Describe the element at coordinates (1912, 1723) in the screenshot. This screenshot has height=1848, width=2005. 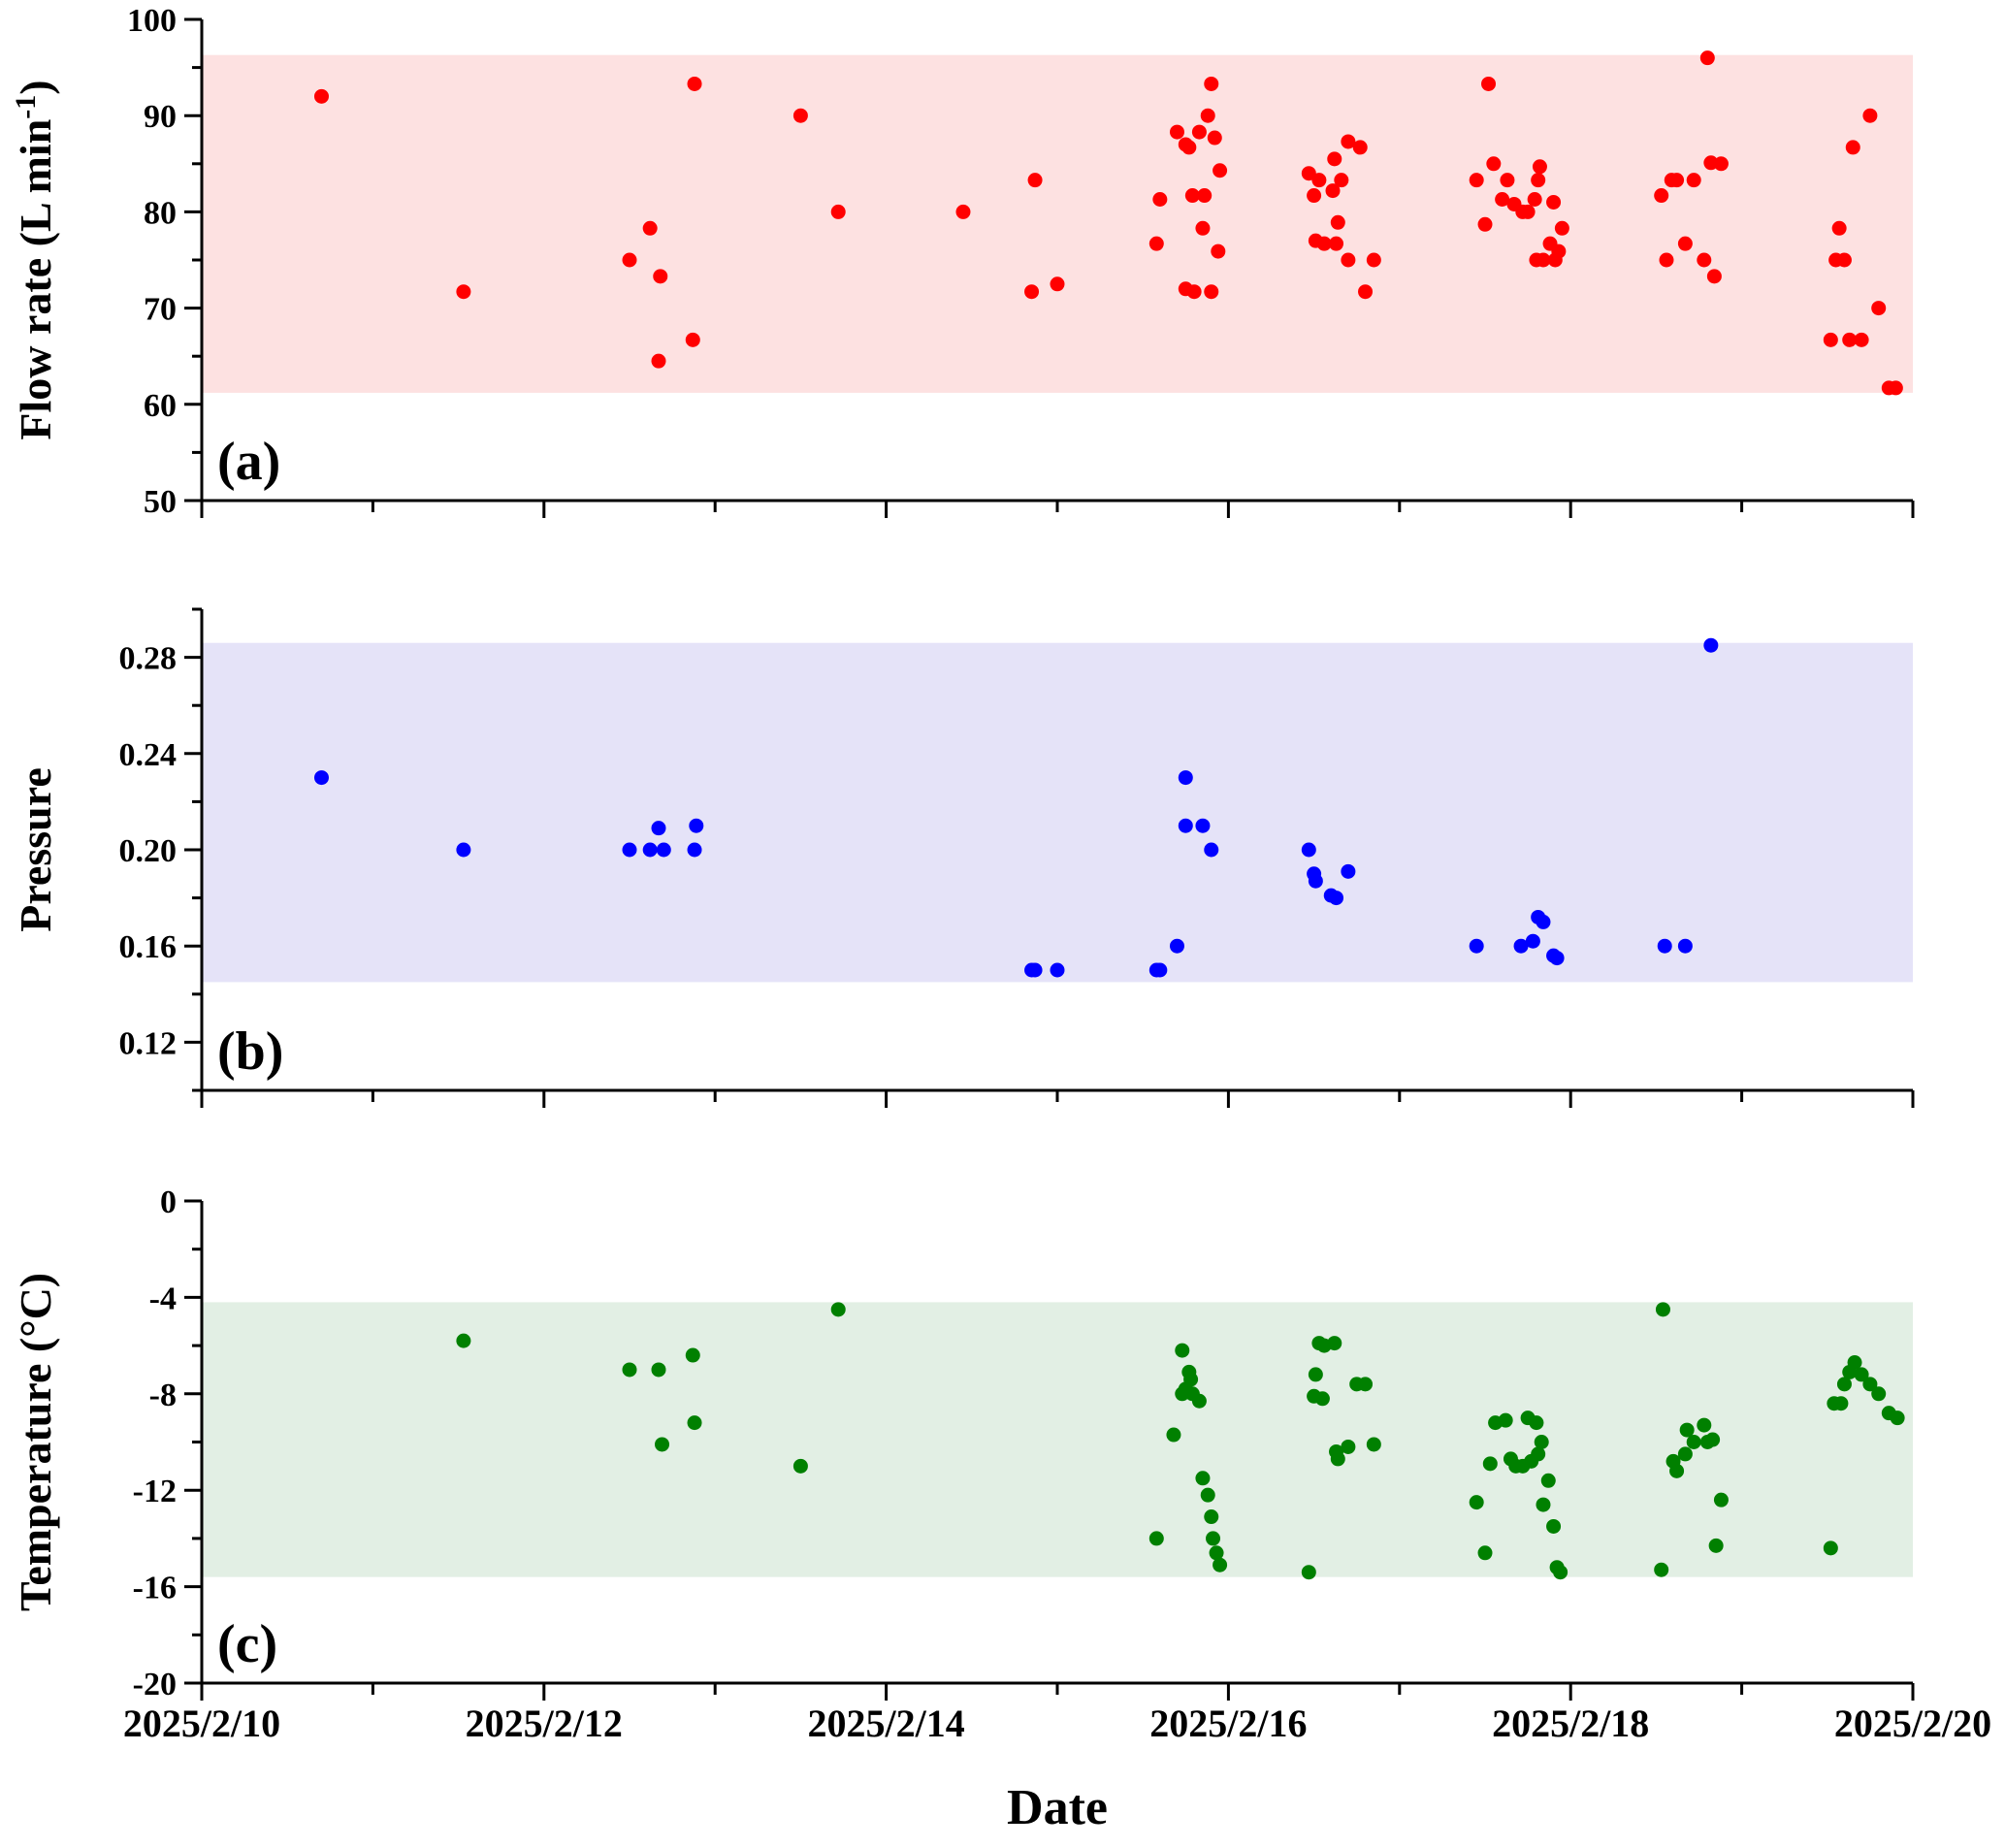
I see `x-tick-label: 2025/2/20` at that location.